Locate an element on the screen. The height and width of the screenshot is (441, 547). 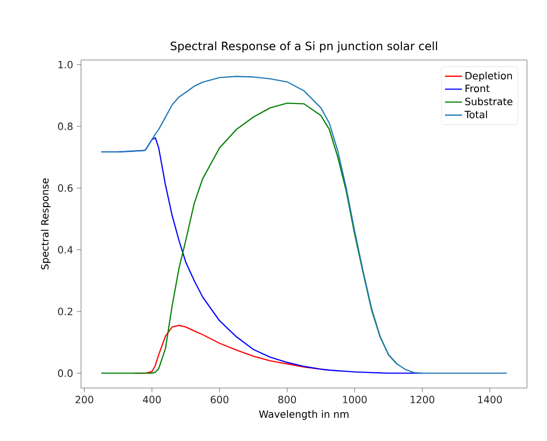
x-tick-label: 400 is located at coordinates (151, 400).